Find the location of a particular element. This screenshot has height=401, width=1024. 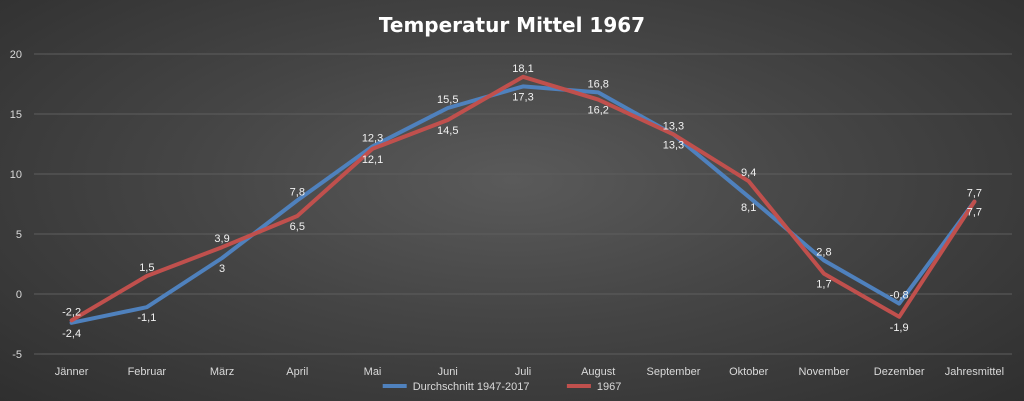

x-tick-label: Februar is located at coordinates (147, 372).